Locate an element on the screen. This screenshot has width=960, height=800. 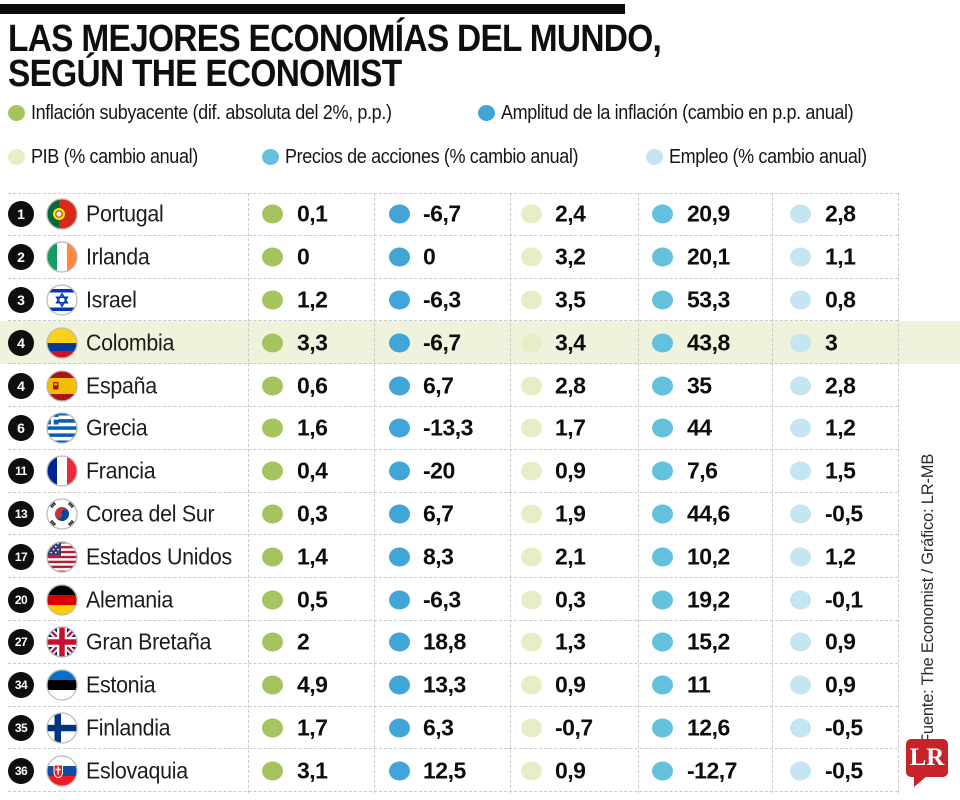
page-title-line1: LAS MEJORES ECONOMÍAS DEL MUNDO, is located at coordinates (335, 39).